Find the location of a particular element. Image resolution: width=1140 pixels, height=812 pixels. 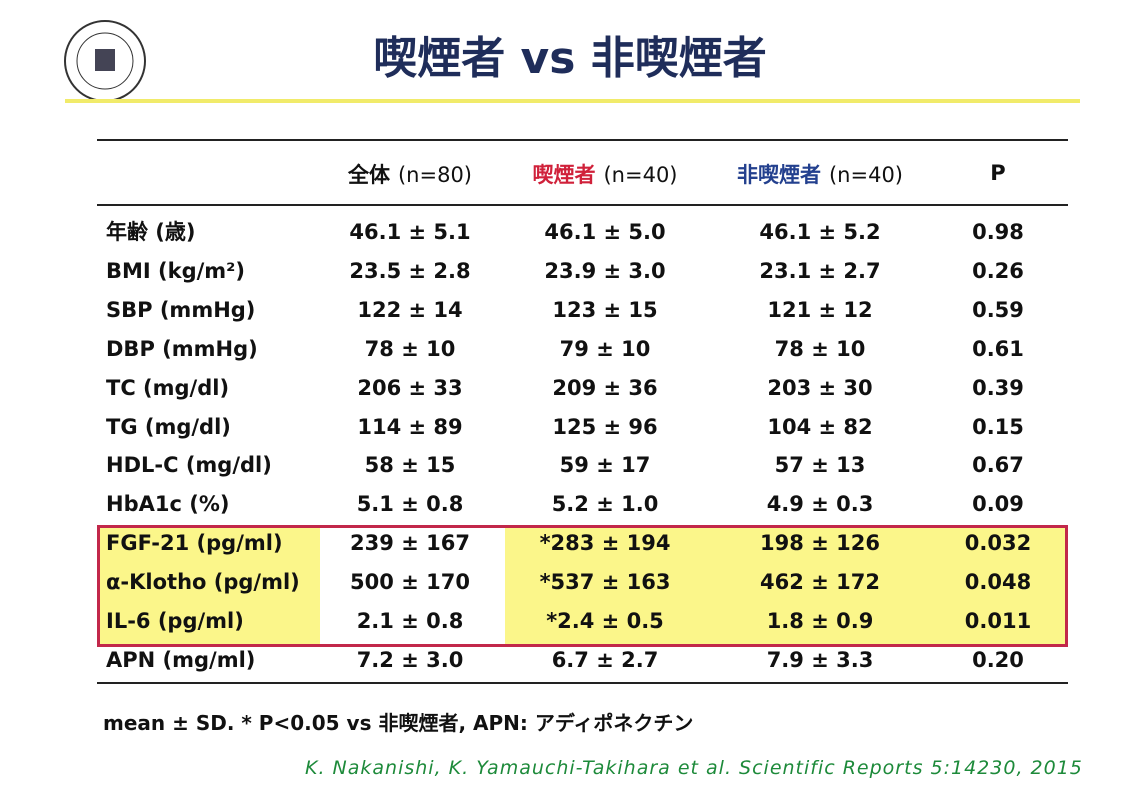

cell-value: 46.1 ± 5.0 is located at coordinates (605, 232).